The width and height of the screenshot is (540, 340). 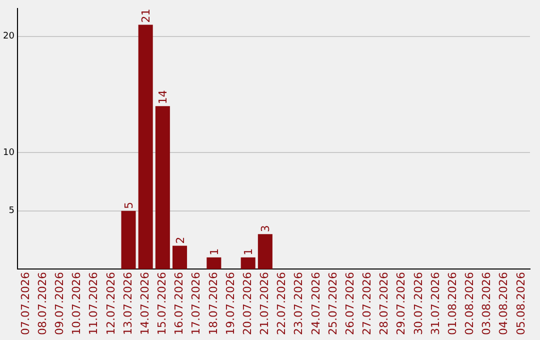 I want to click on x-tick-label: 17.07.2026, so click(x=196, y=304).